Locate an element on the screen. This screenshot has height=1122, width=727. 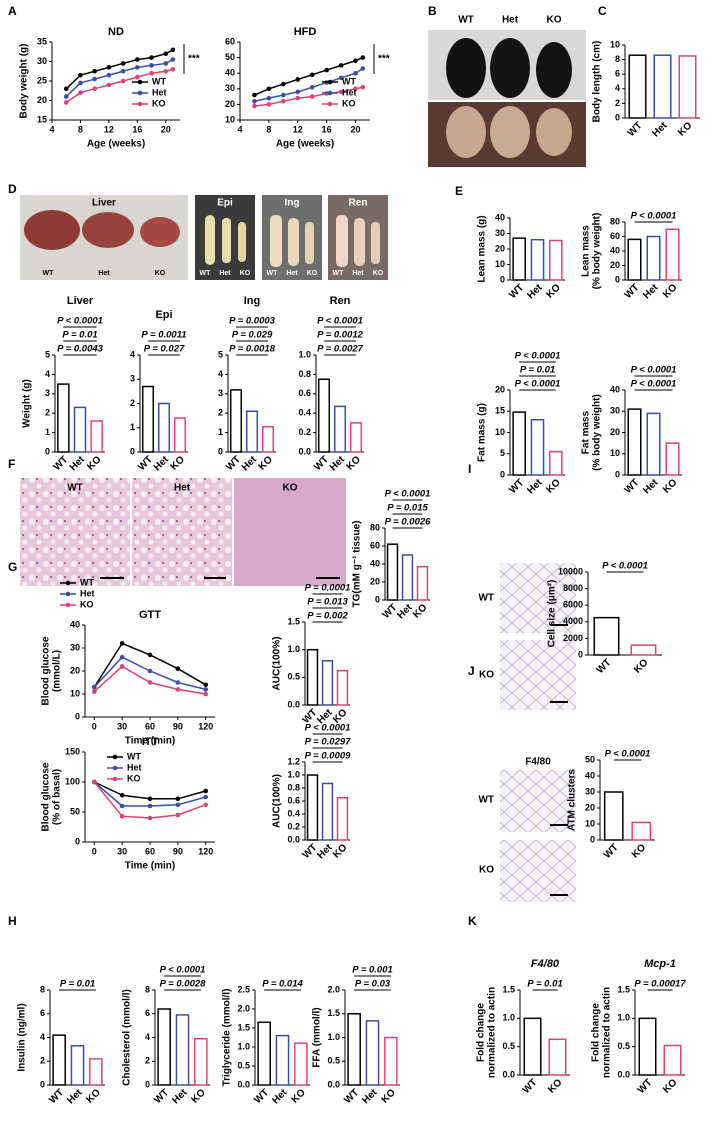
y-tick-label: 1.2 is located at coordinates (293, 761).